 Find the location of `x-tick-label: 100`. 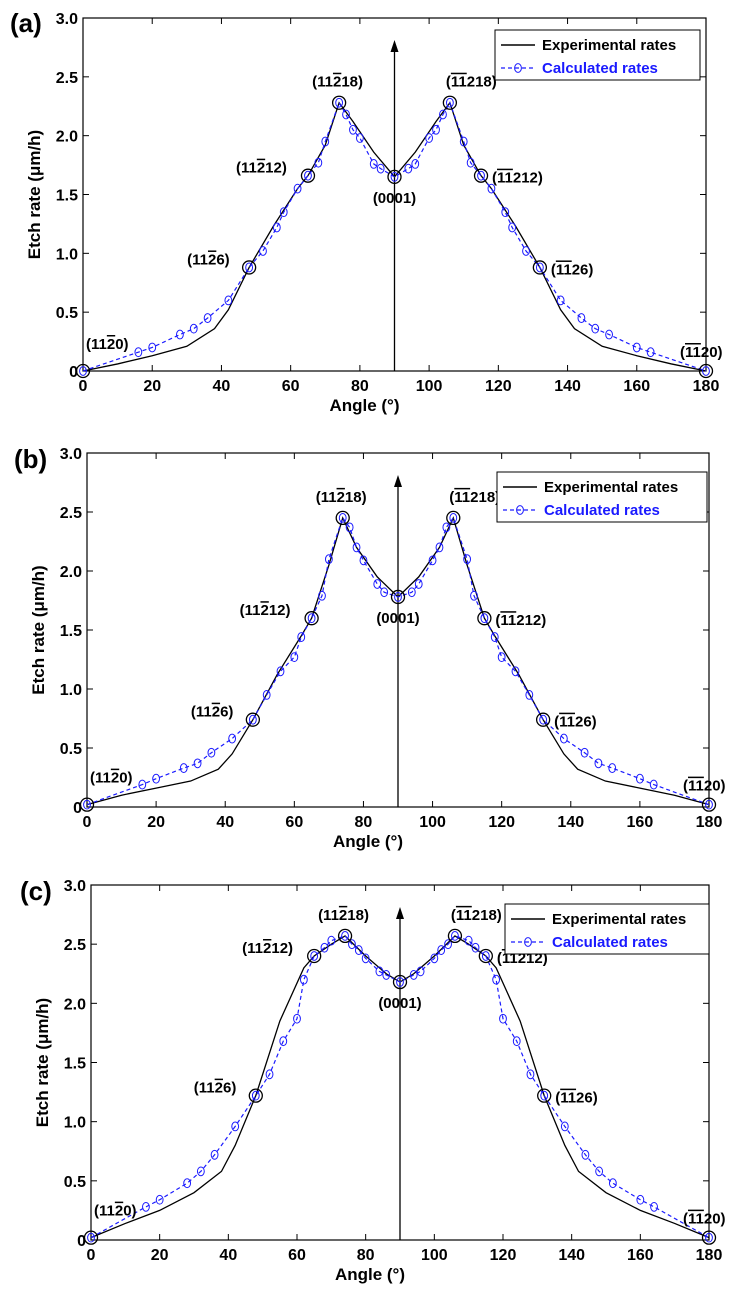

x-tick-label: 100 is located at coordinates (434, 1255).